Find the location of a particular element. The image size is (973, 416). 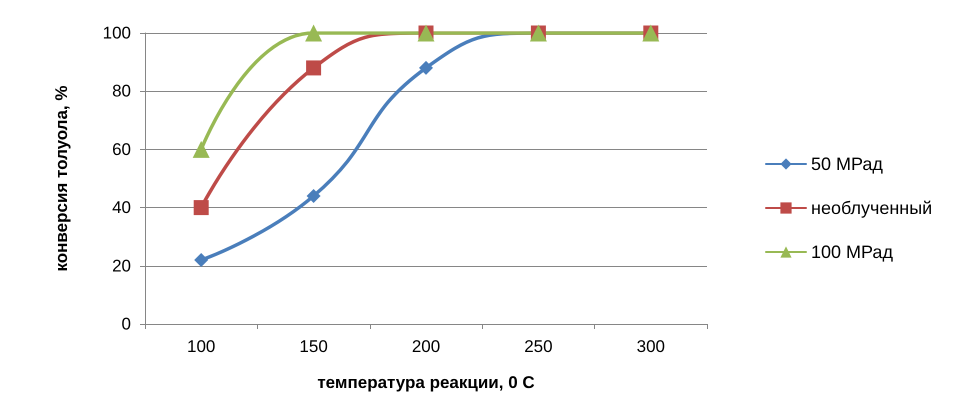

x-tick-label: 250 is located at coordinates (538, 346).